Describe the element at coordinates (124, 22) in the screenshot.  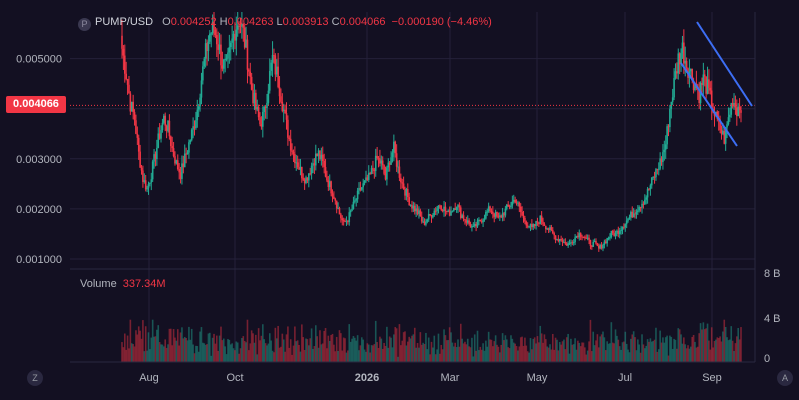
I see `symbol-name: PUMP/USD` at that location.